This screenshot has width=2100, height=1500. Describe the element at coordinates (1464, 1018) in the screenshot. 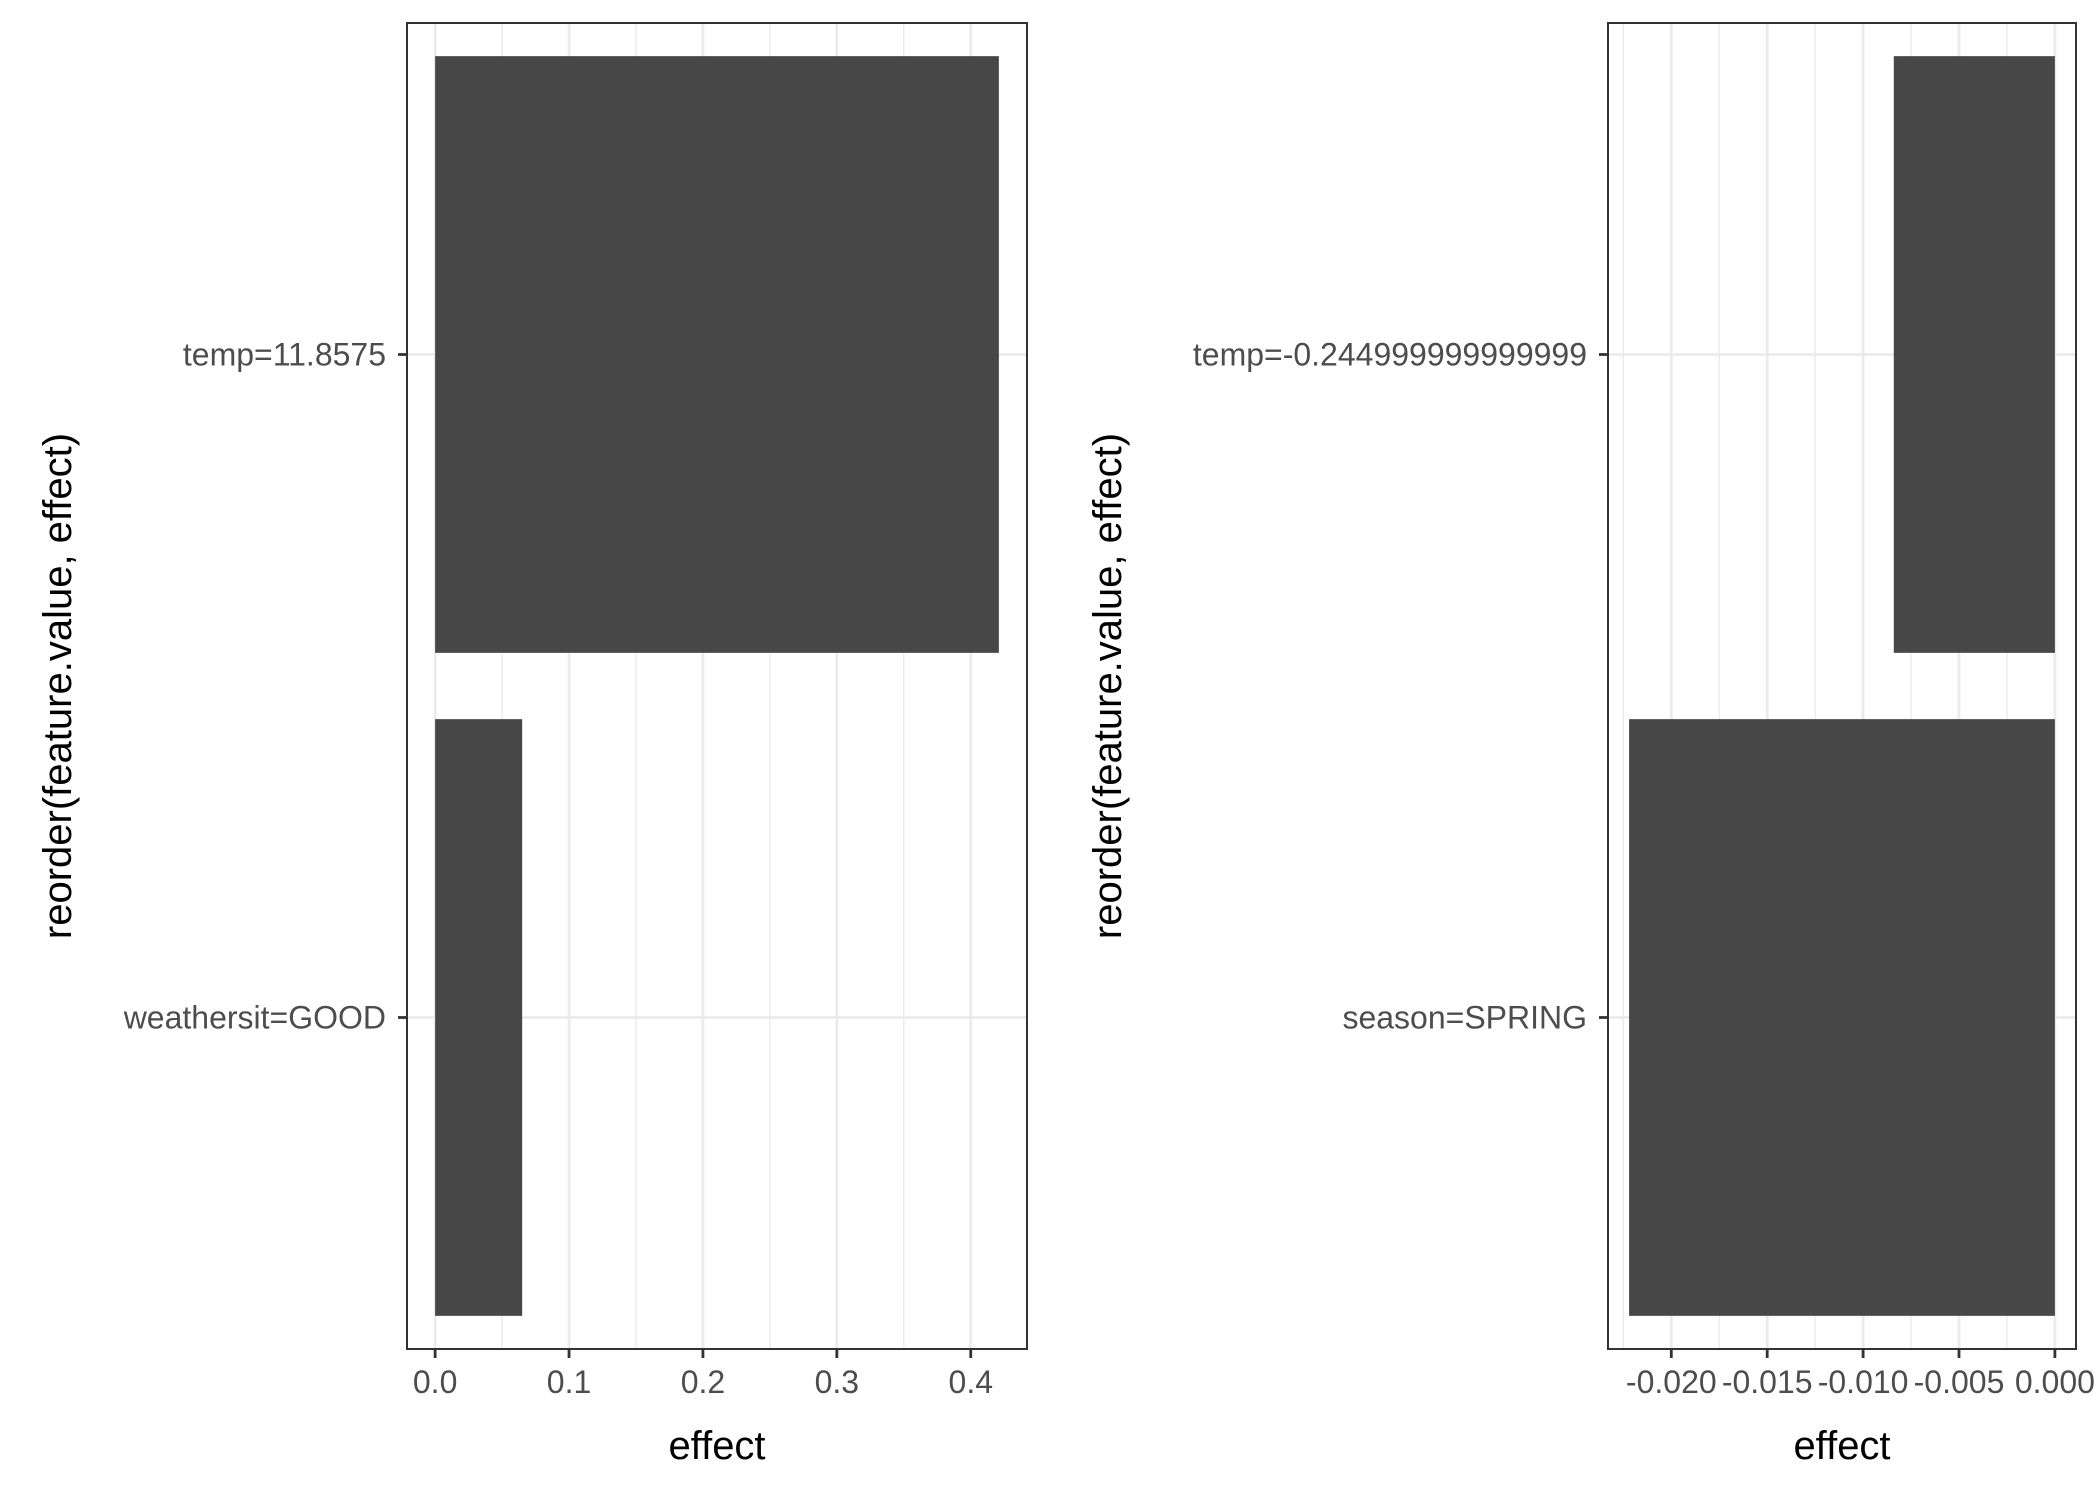

I see `y-tick-label: season=SPRING` at that location.